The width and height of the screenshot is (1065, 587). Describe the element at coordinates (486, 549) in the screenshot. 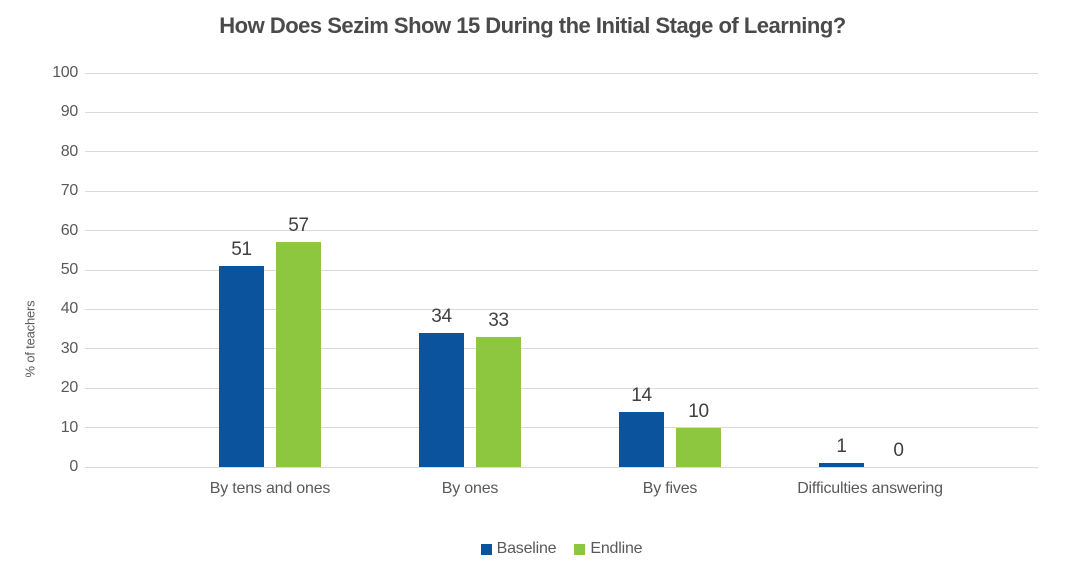

I see `legend-swatch-baseline-icon` at that location.